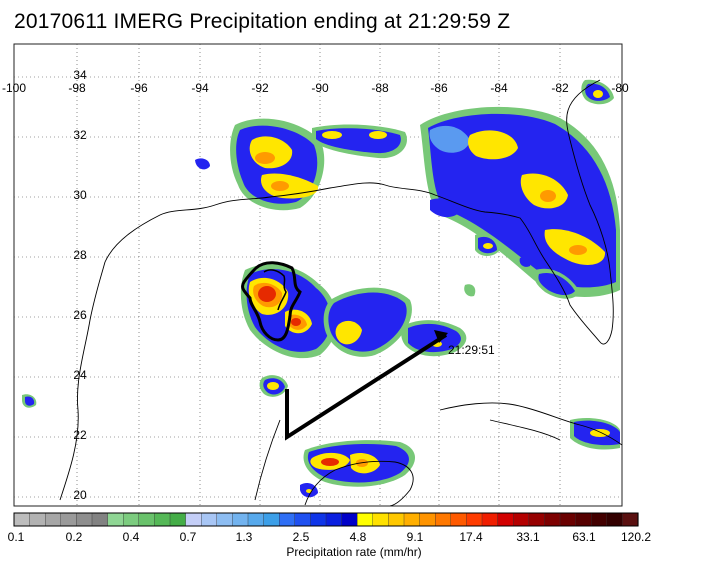 The height and width of the screenshot is (571, 708). I want to click on colorbar-tick: 4.8, so click(358, 537).